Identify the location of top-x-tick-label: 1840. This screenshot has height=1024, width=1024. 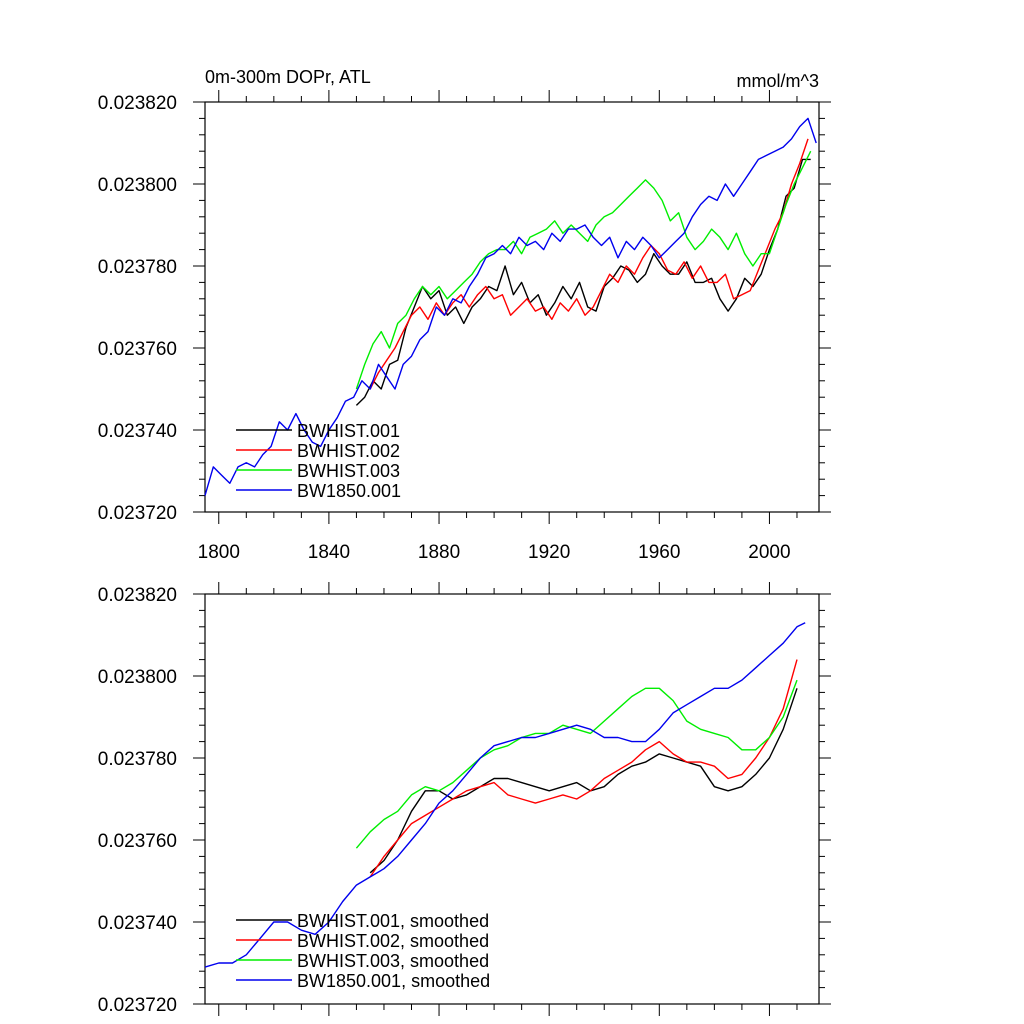
(329, 552).